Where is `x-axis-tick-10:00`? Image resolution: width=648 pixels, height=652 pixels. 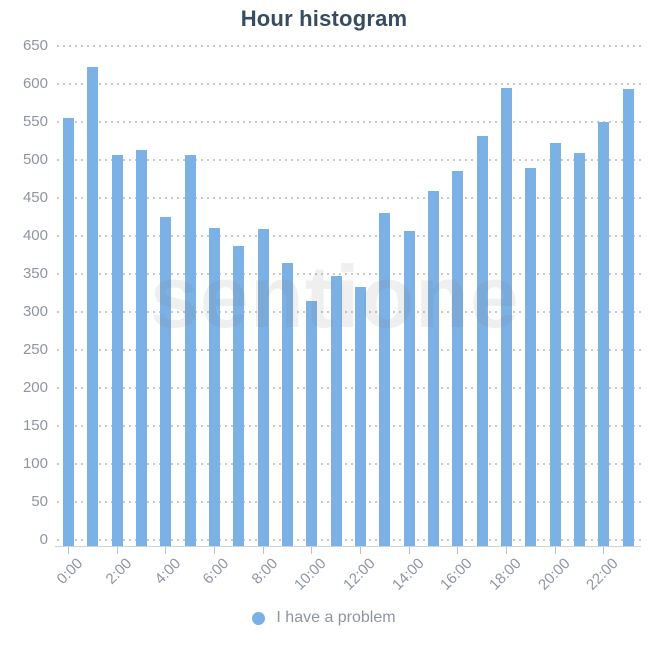
x-axis-tick-10:00 is located at coordinates (312, 550).